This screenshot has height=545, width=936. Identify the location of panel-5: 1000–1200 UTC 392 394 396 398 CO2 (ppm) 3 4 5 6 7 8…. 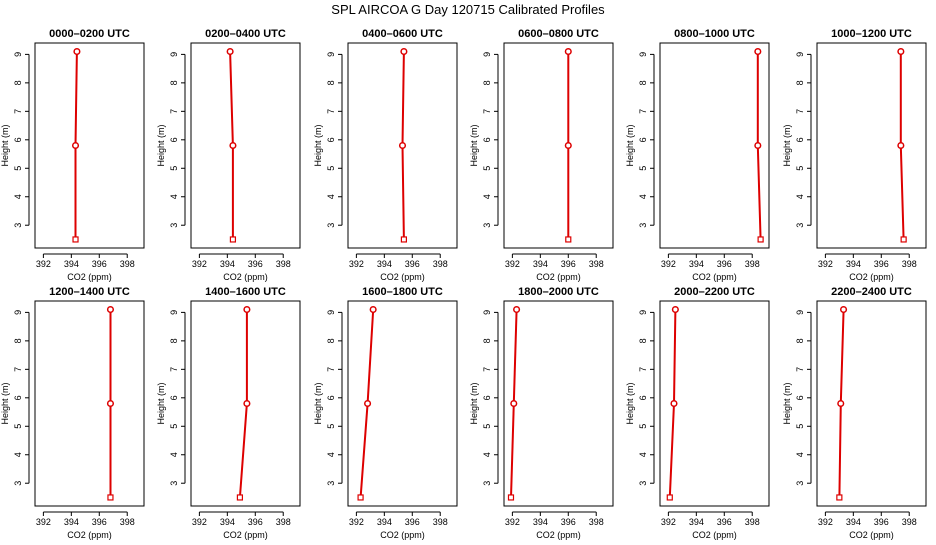
(854, 155).